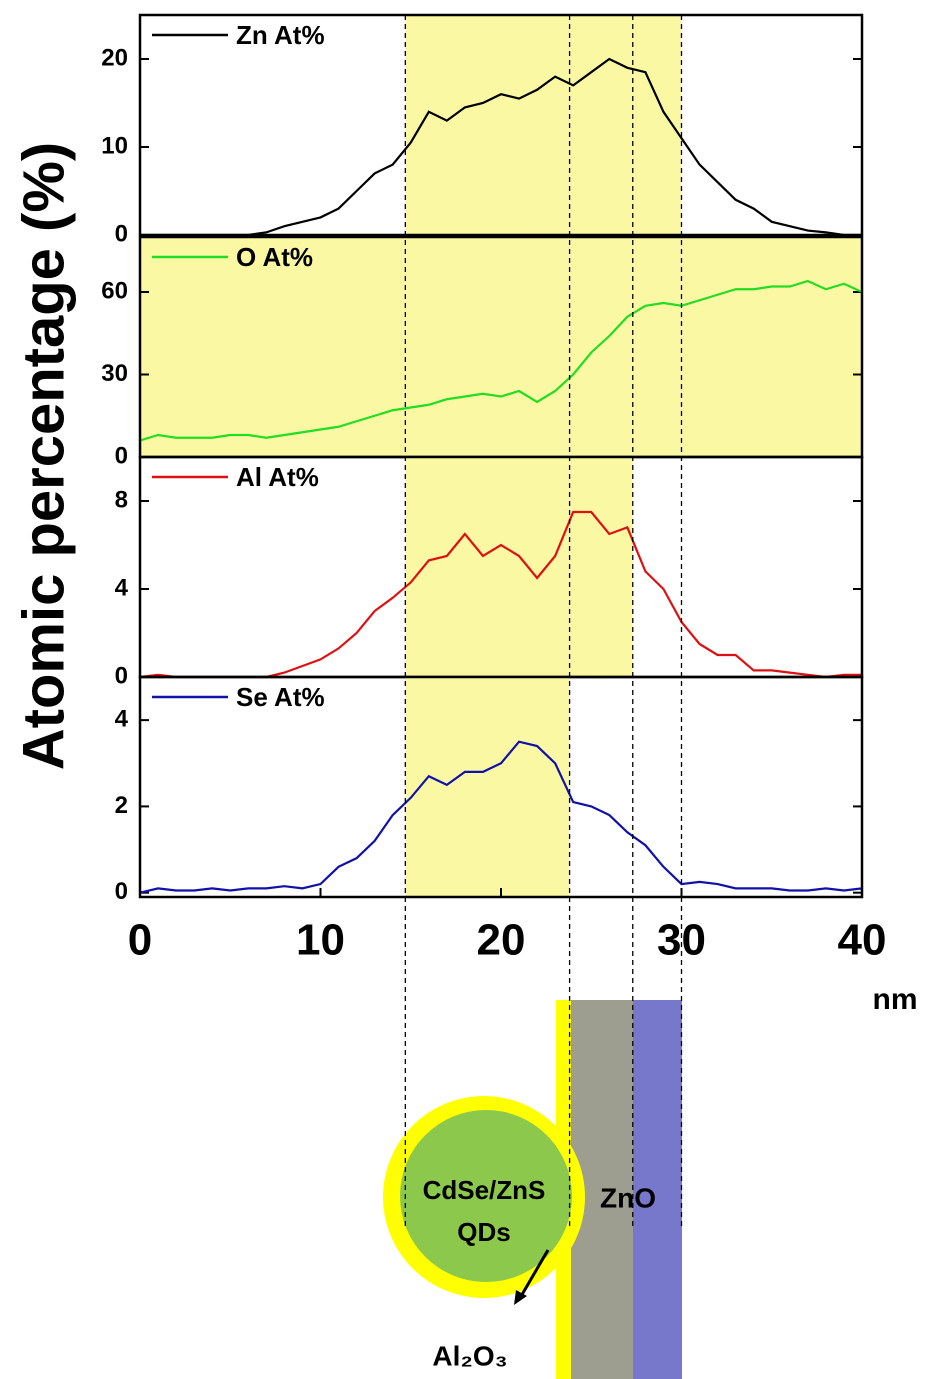 The height and width of the screenshot is (1379, 927). What do you see at coordinates (121, 499) in the screenshot?
I see `y-tick-label: 8` at bounding box center [121, 499].